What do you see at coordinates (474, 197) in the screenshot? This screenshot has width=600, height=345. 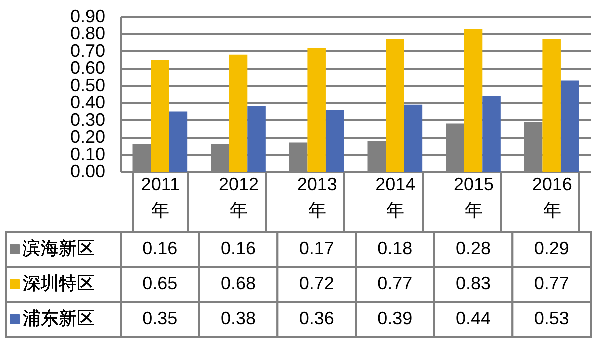 I see `x-tick-label: 2015年` at bounding box center [474, 197].